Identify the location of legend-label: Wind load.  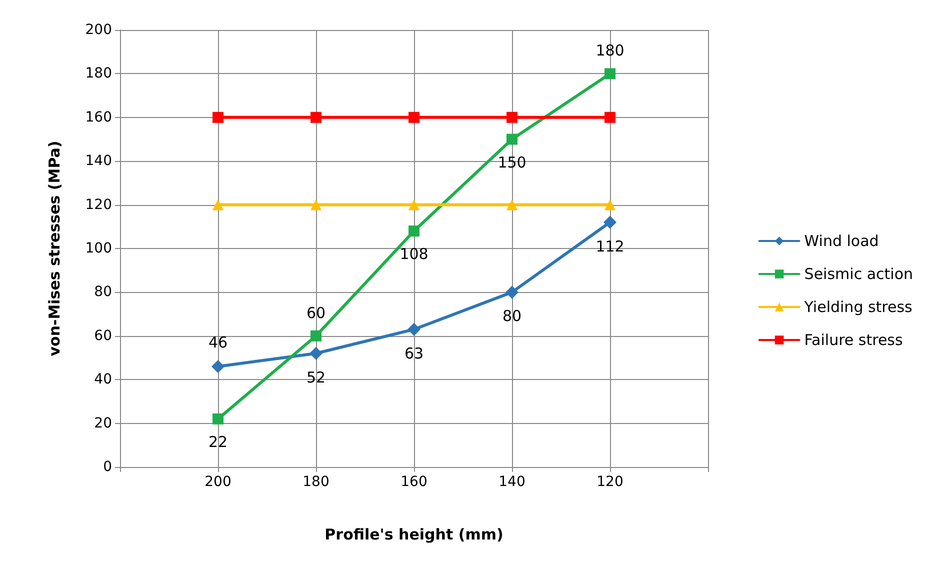
(841, 241).